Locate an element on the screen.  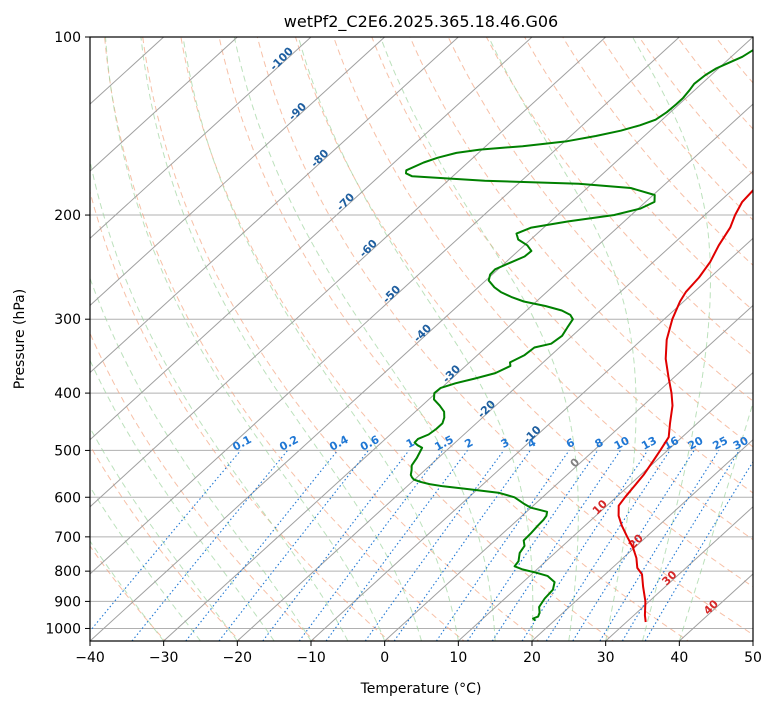
mixing-ratio-label: 2 is located at coordinates (468, 443).